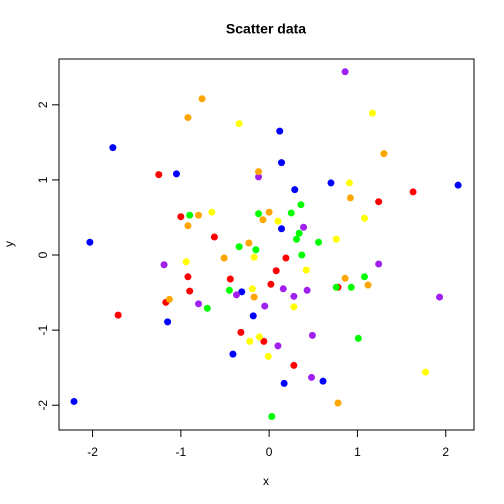 The width and height of the screenshot is (504, 504). What do you see at coordinates (92, 452) in the screenshot?
I see `x-tick-label: -2` at bounding box center [92, 452].